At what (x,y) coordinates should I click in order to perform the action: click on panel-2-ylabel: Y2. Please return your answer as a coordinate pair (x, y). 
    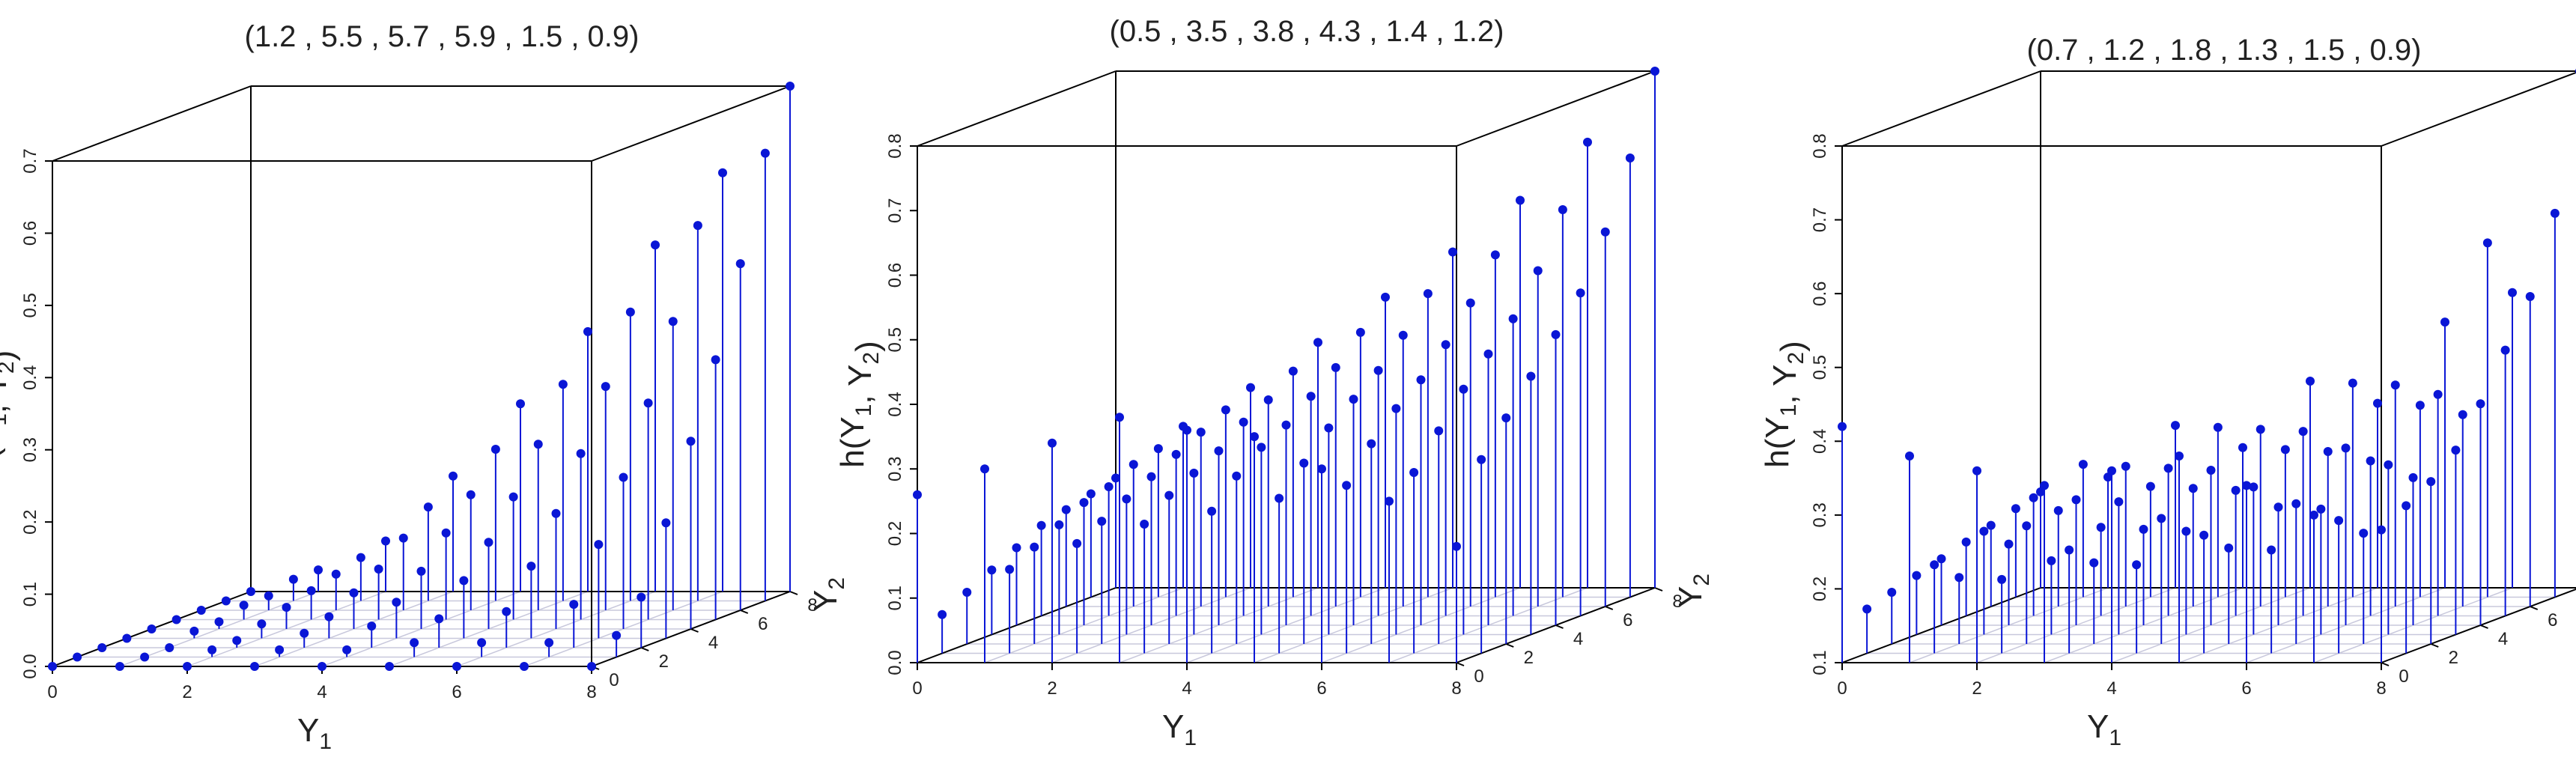
    Looking at the image, I should click on (1693, 591).